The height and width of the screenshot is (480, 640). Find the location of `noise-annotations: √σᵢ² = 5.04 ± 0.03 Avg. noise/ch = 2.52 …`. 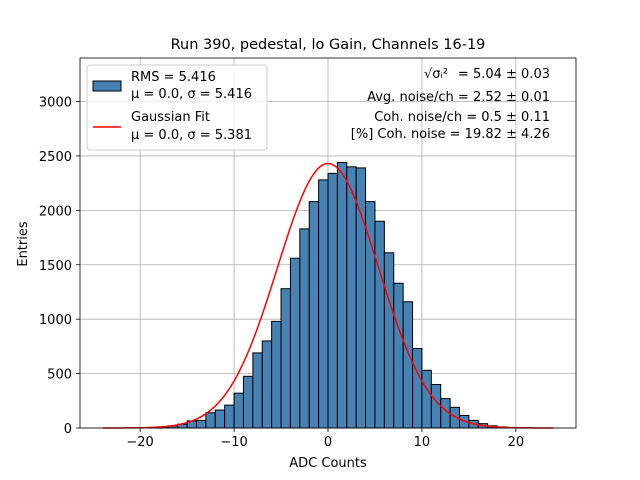

noise-annotations: √σᵢ² = 5.04 ± 0.03 Avg. noise/ch = 2.52 … is located at coordinates (450, 104).